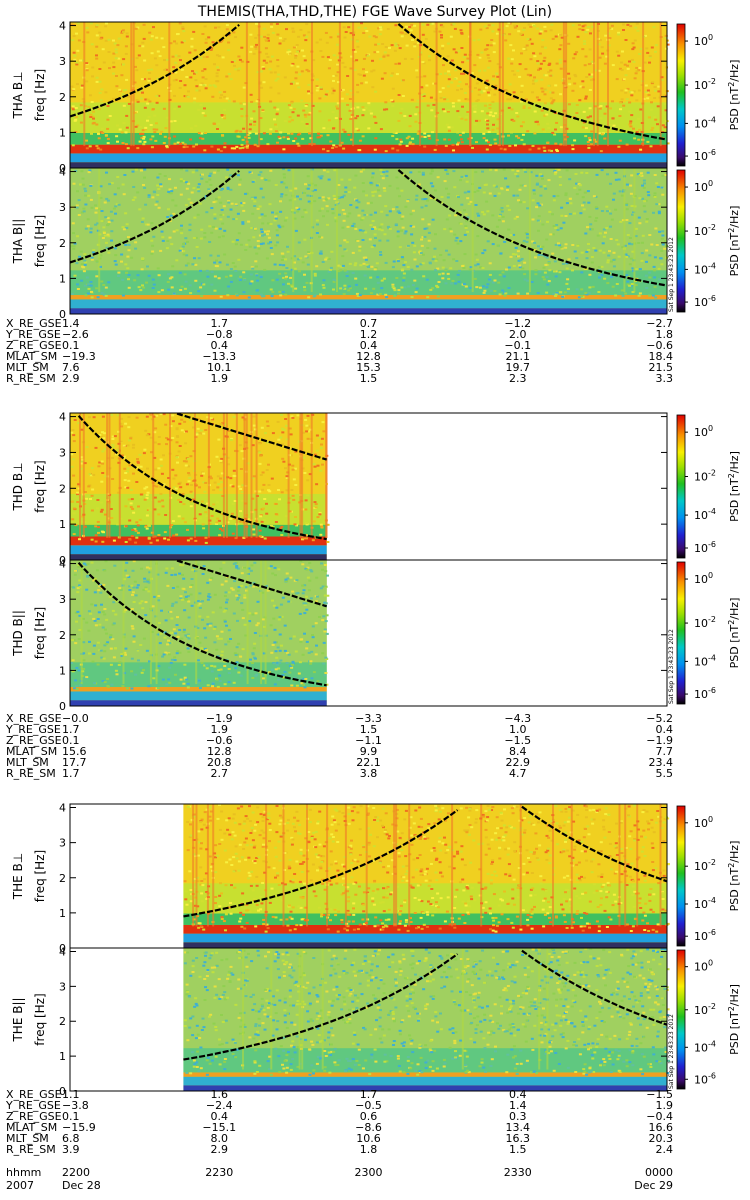  What do you see at coordinates (517, 323) in the screenshot?
I see `ephemeris-value: −1.2` at bounding box center [517, 323].